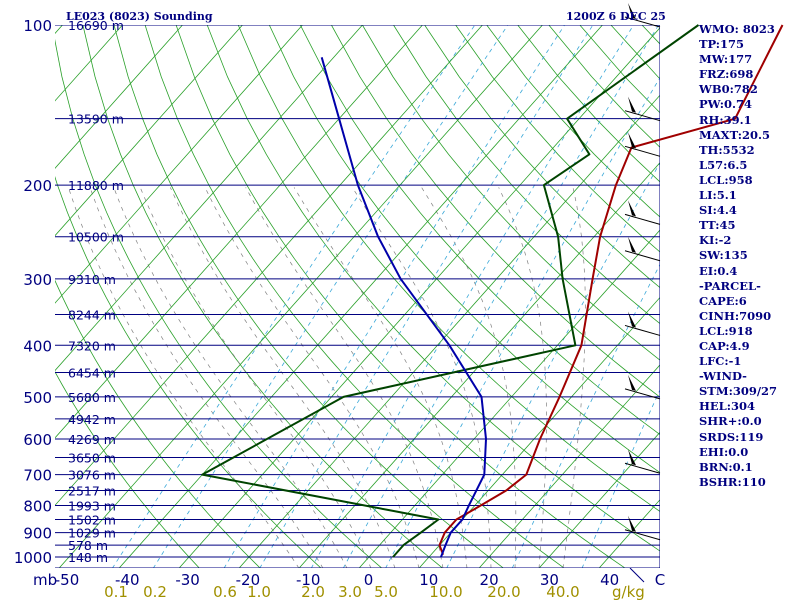 The image size is (800, 600). What do you see at coordinates (92, 519) in the screenshot?
I see `height-label: 1502 m` at bounding box center [92, 519].